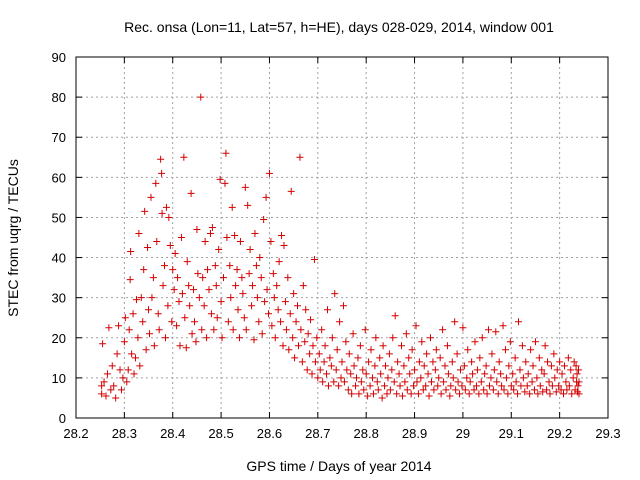 The height and width of the screenshot is (480, 640). Describe the element at coordinates (172, 433) in the screenshot. I see `x-tick-label: 28.4` at that location.